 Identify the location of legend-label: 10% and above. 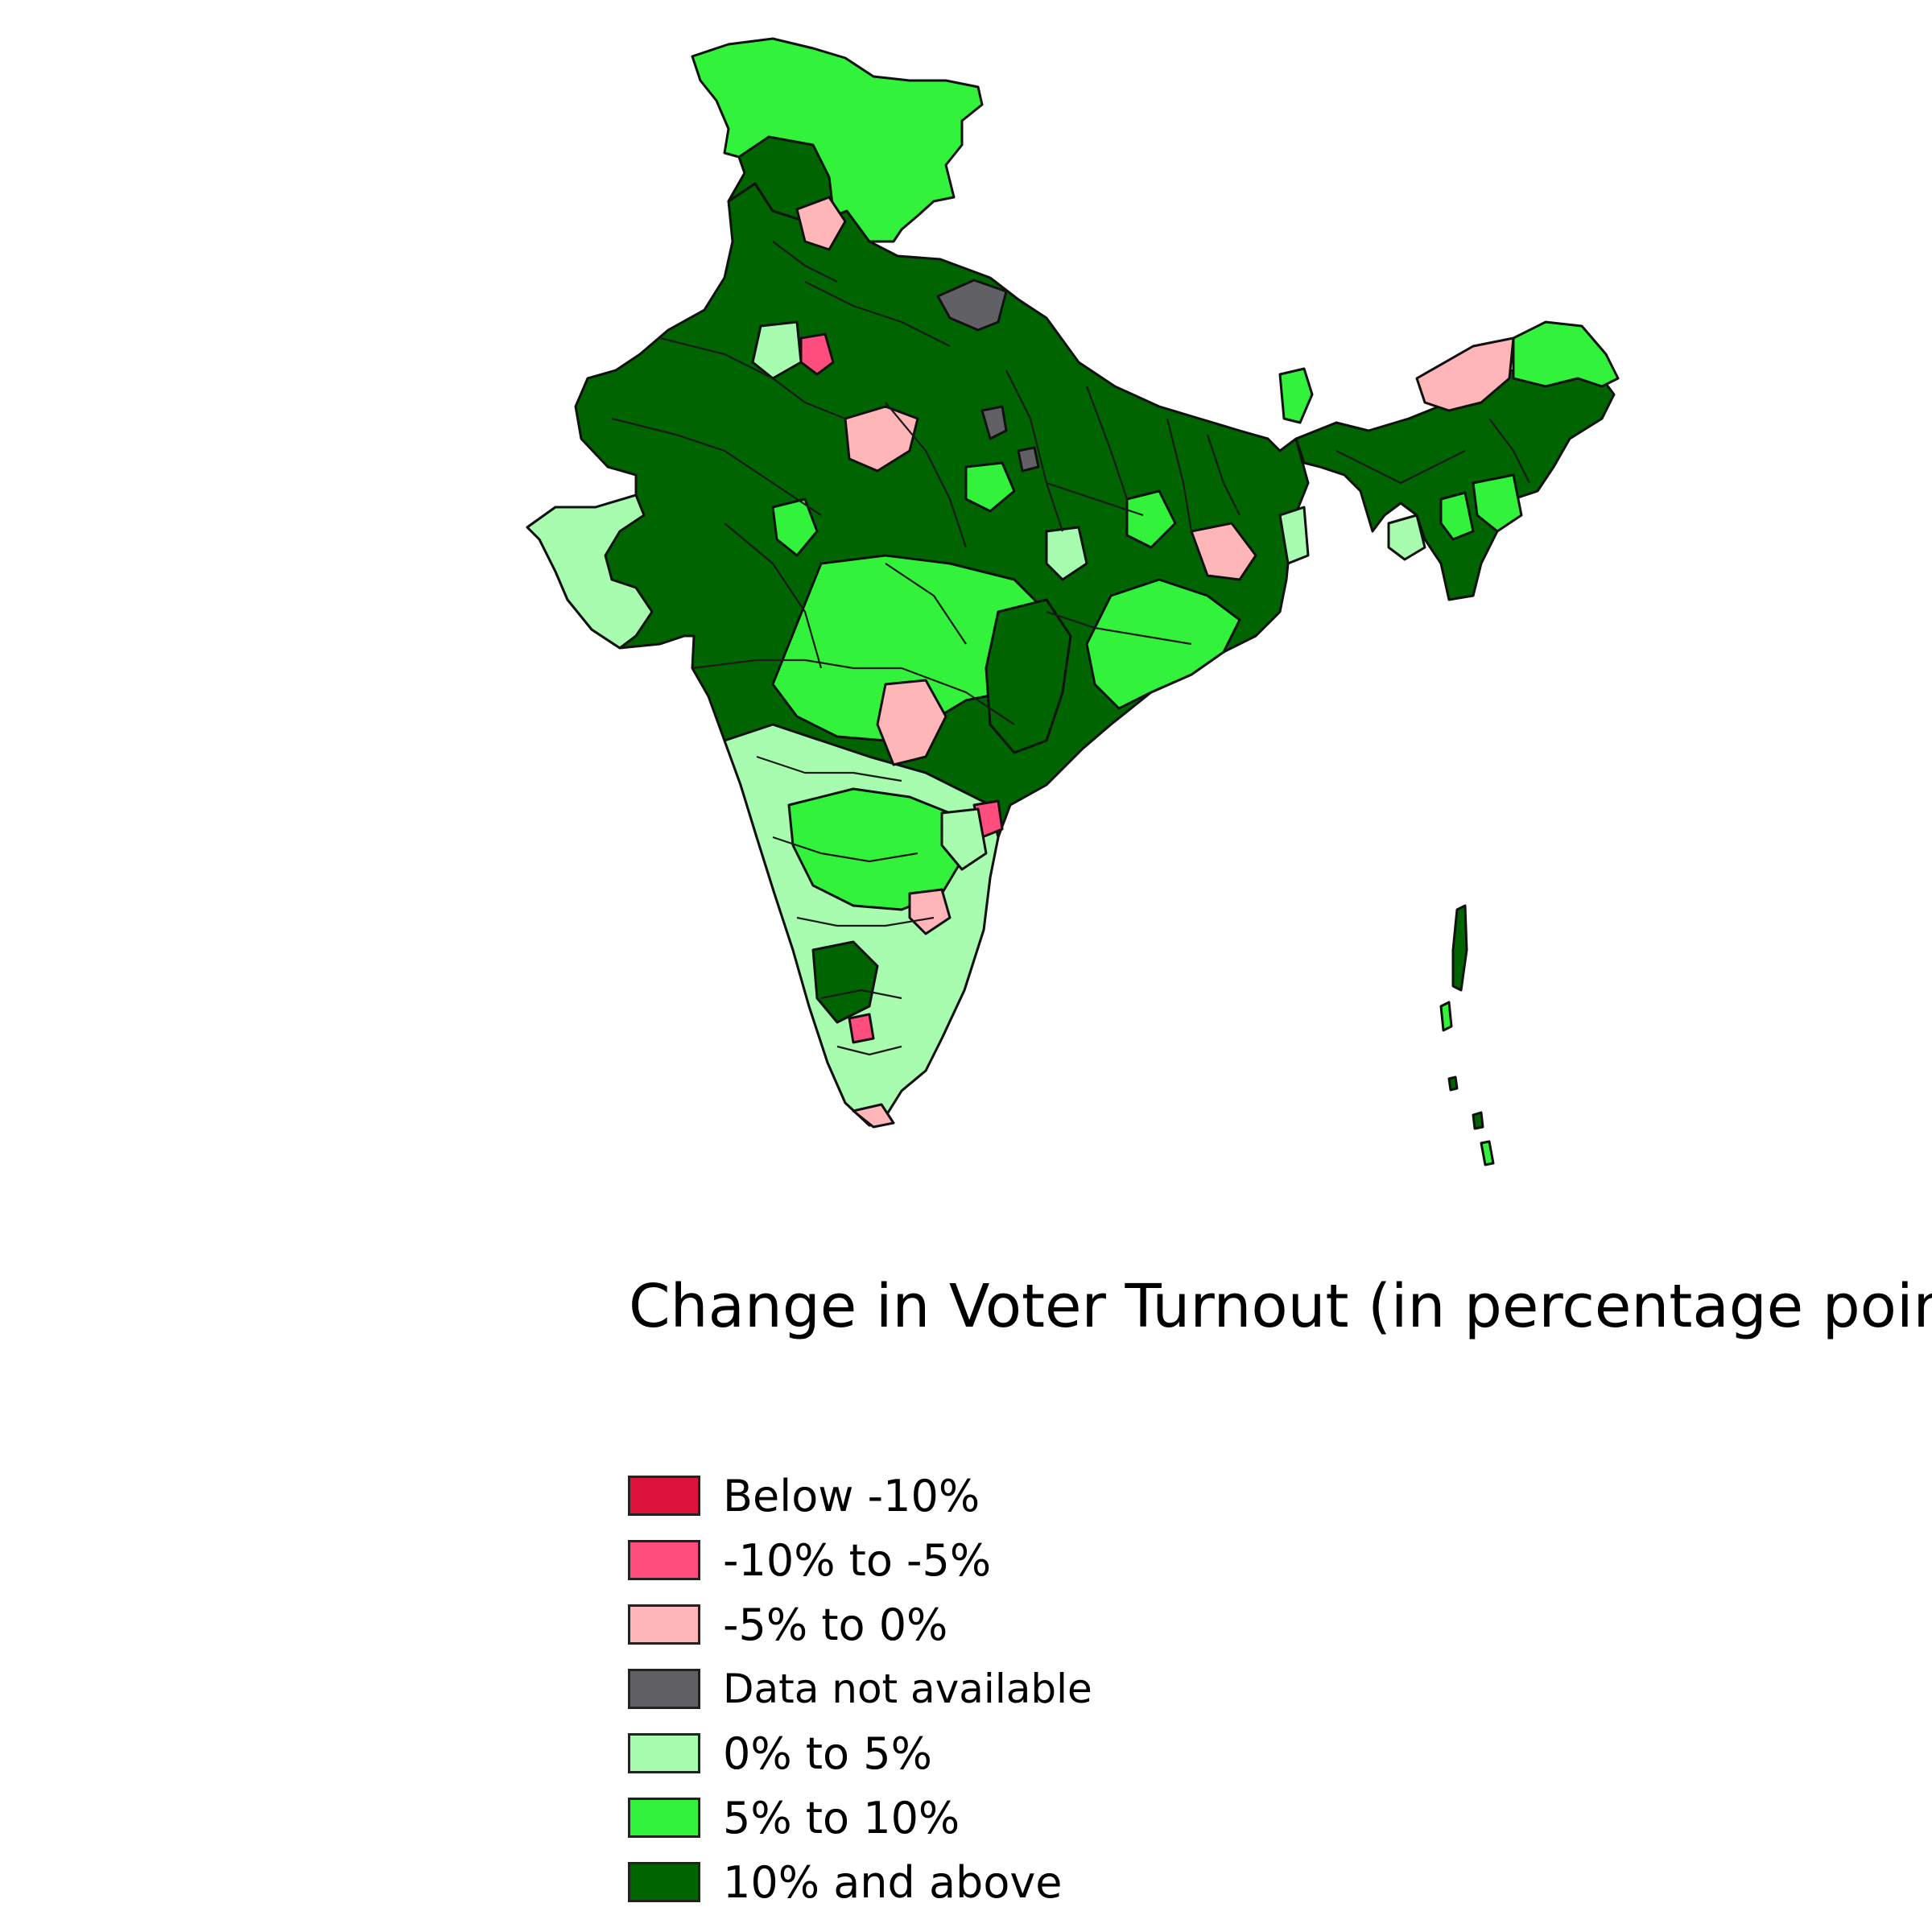
(893, 1882).